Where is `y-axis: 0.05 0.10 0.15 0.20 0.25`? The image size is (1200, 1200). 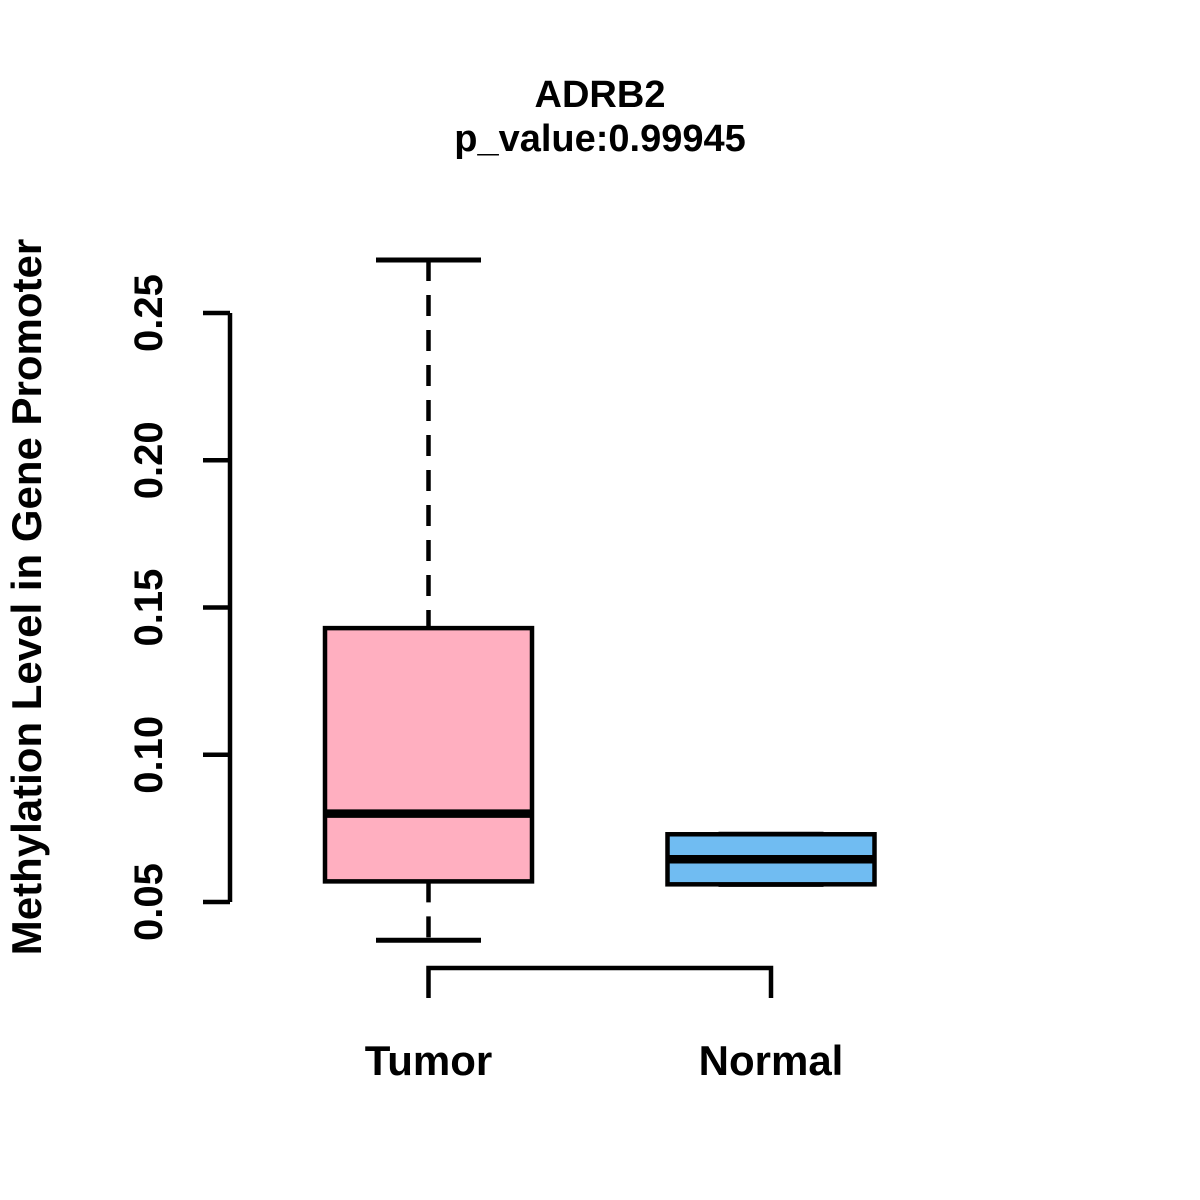
y-axis: 0.05 0.10 0.15 0.20 0.25 is located at coordinates (180, 607).